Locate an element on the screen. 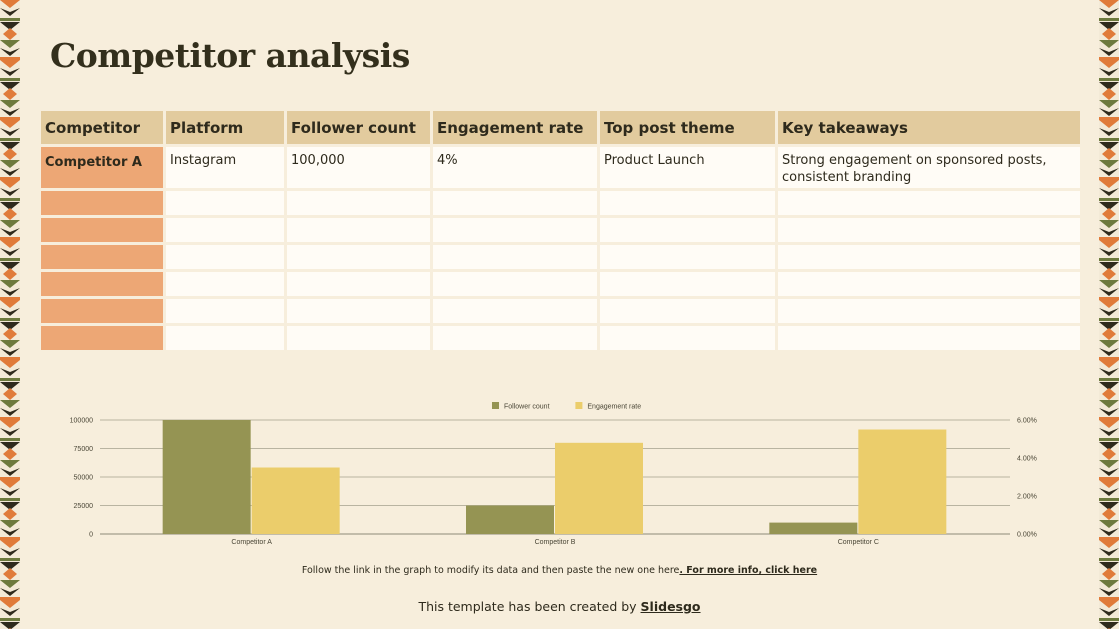  y-right-tick-label: 6.00% is located at coordinates (1027, 421).